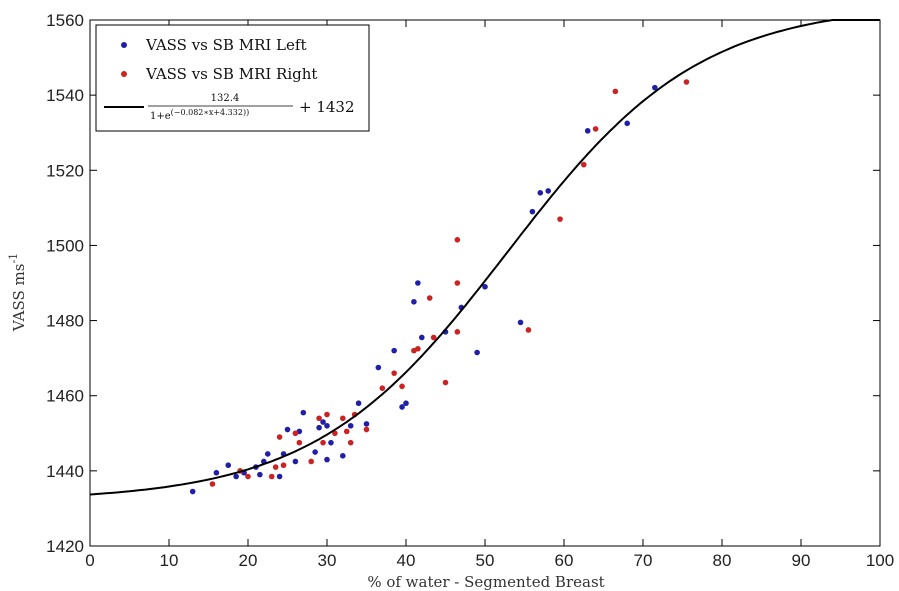 The width and height of the screenshot is (899, 591). I want to click on x-tick-label: 0, so click(89, 560).